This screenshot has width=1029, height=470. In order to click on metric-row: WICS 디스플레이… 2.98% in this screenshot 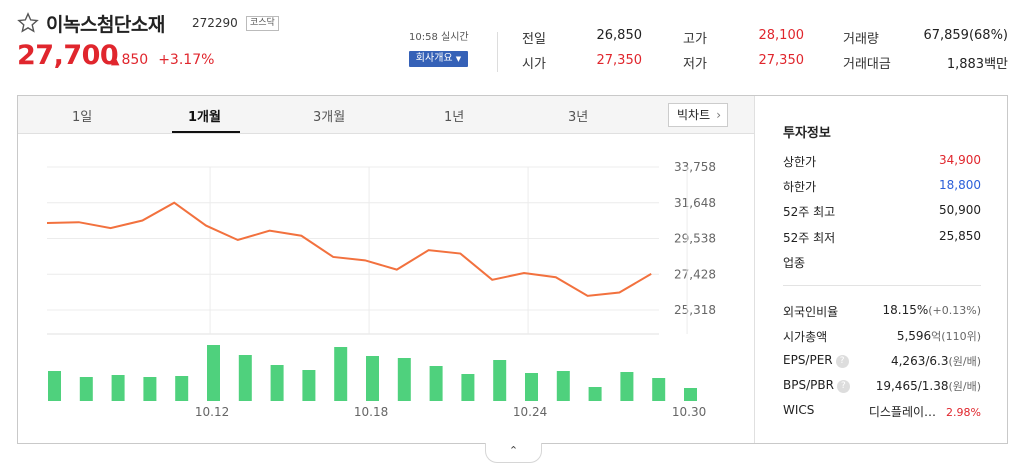, I will do `click(882, 411)`.